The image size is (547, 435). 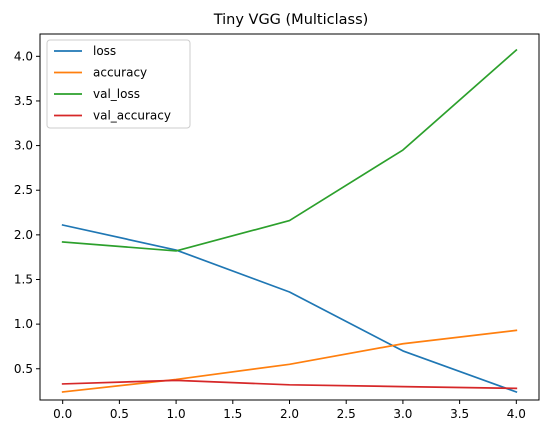 What do you see at coordinates (104, 51) in the screenshot?
I see `legend-label: loss` at bounding box center [104, 51].